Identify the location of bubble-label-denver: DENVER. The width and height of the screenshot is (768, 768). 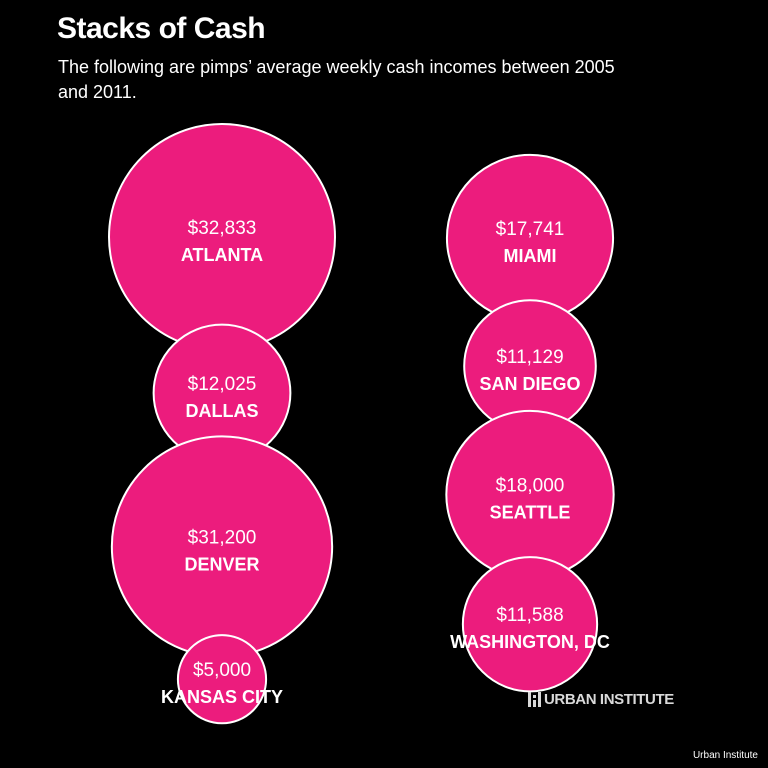
(221, 565).